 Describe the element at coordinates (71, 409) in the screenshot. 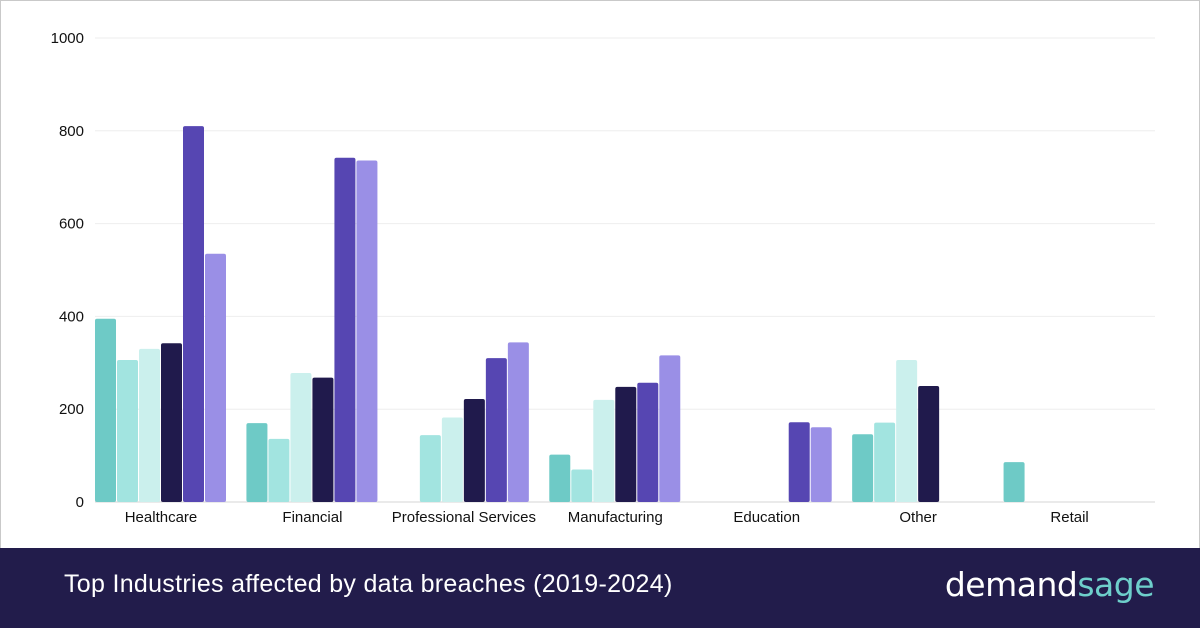

I see `y-tick-label: 200` at that location.